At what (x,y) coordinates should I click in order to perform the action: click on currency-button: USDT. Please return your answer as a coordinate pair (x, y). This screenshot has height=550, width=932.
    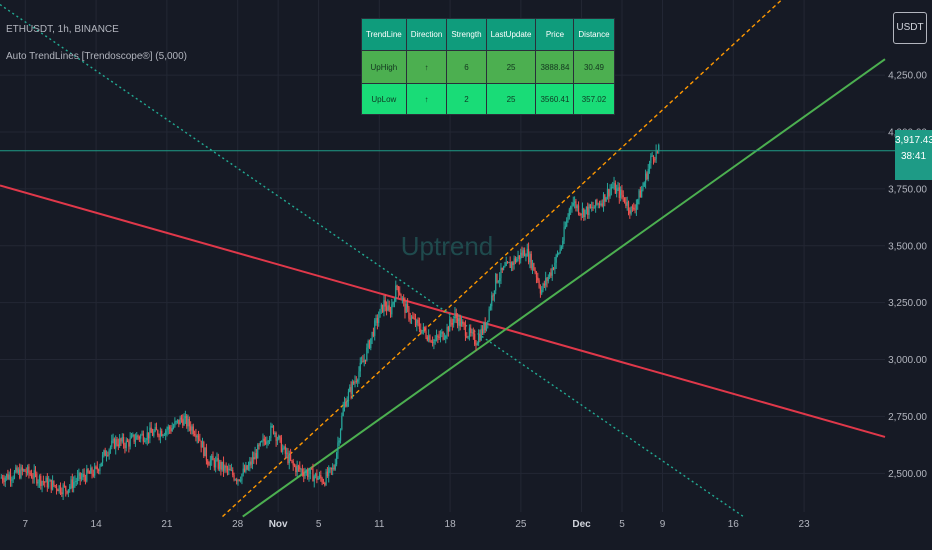
    Looking at the image, I should click on (910, 28).